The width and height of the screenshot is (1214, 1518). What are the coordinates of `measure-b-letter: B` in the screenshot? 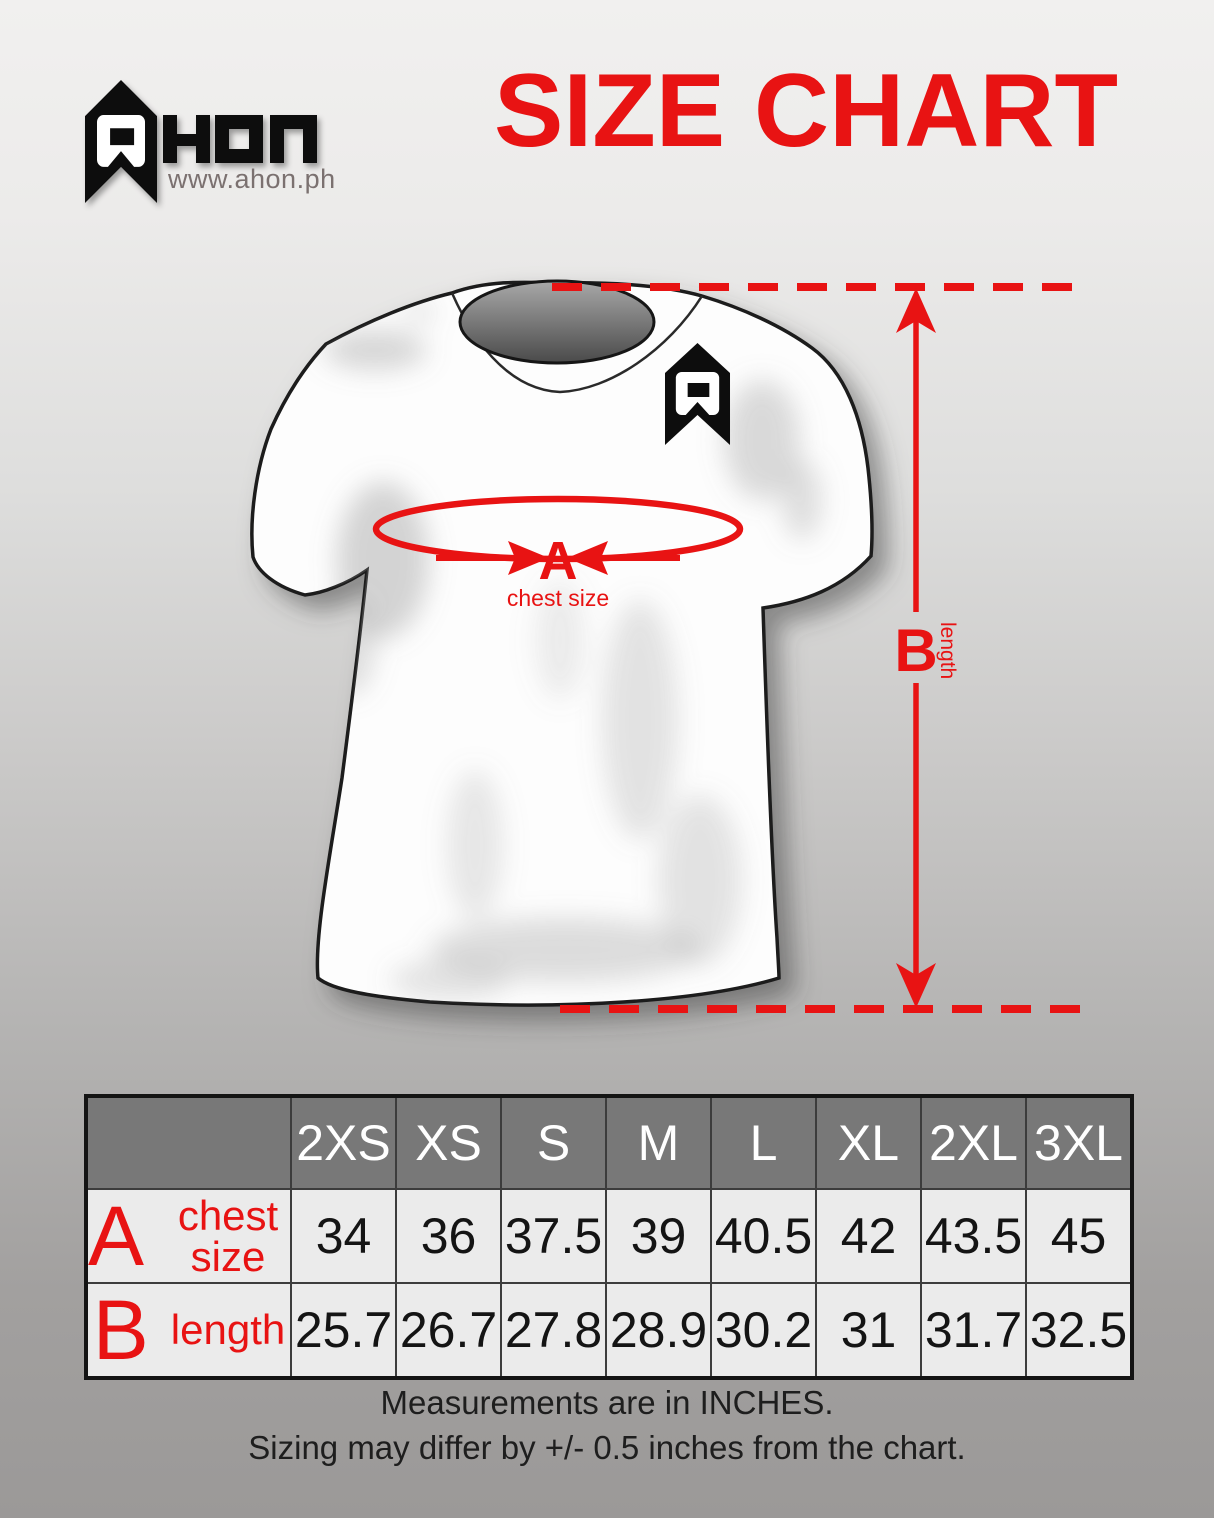 It's located at (915, 650).